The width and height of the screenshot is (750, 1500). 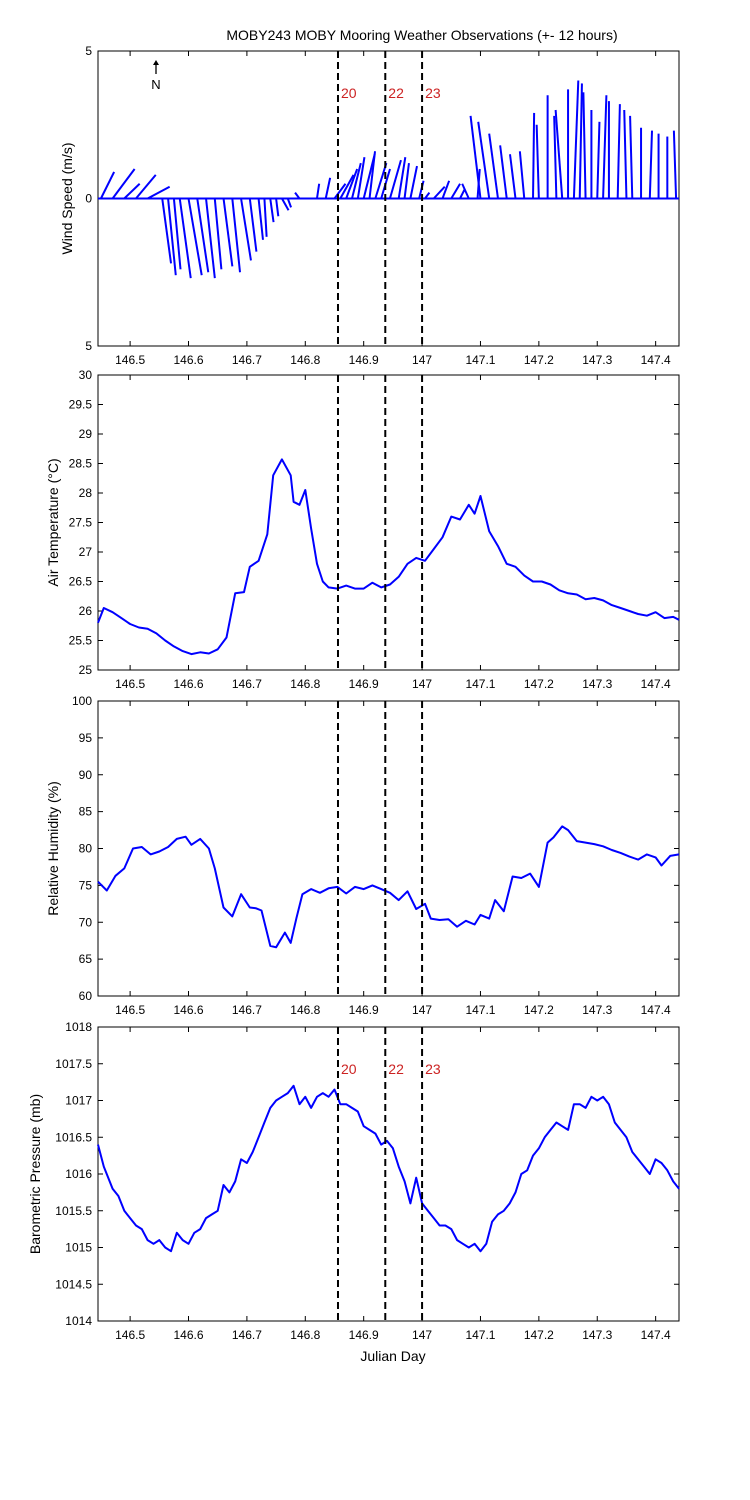 What do you see at coordinates (35, 1174) in the screenshot?
I see `y-axis-label: Barometric Pressure (mb)` at bounding box center [35, 1174].